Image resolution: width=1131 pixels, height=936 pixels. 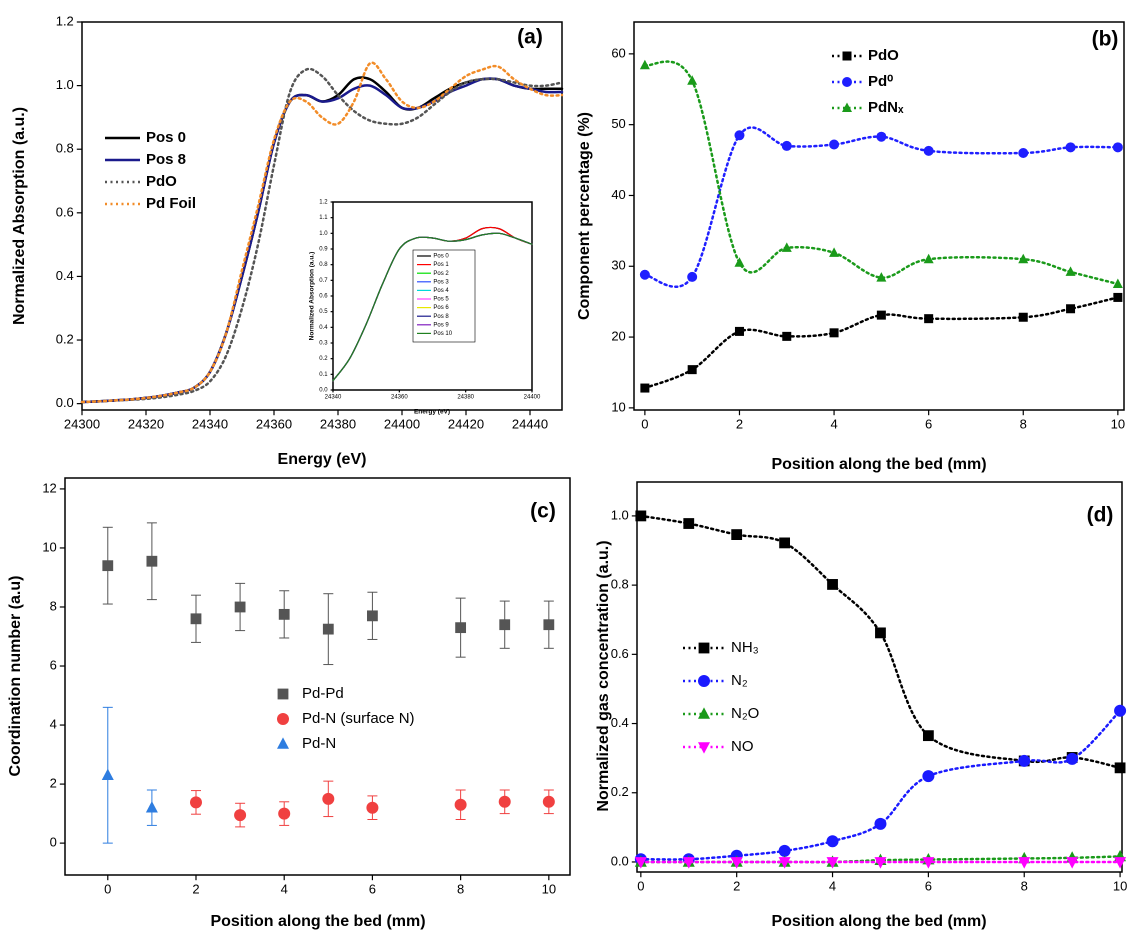 What do you see at coordinates (441, 325) in the screenshot?
I see `legend-label: Pos 9` at bounding box center [441, 325].